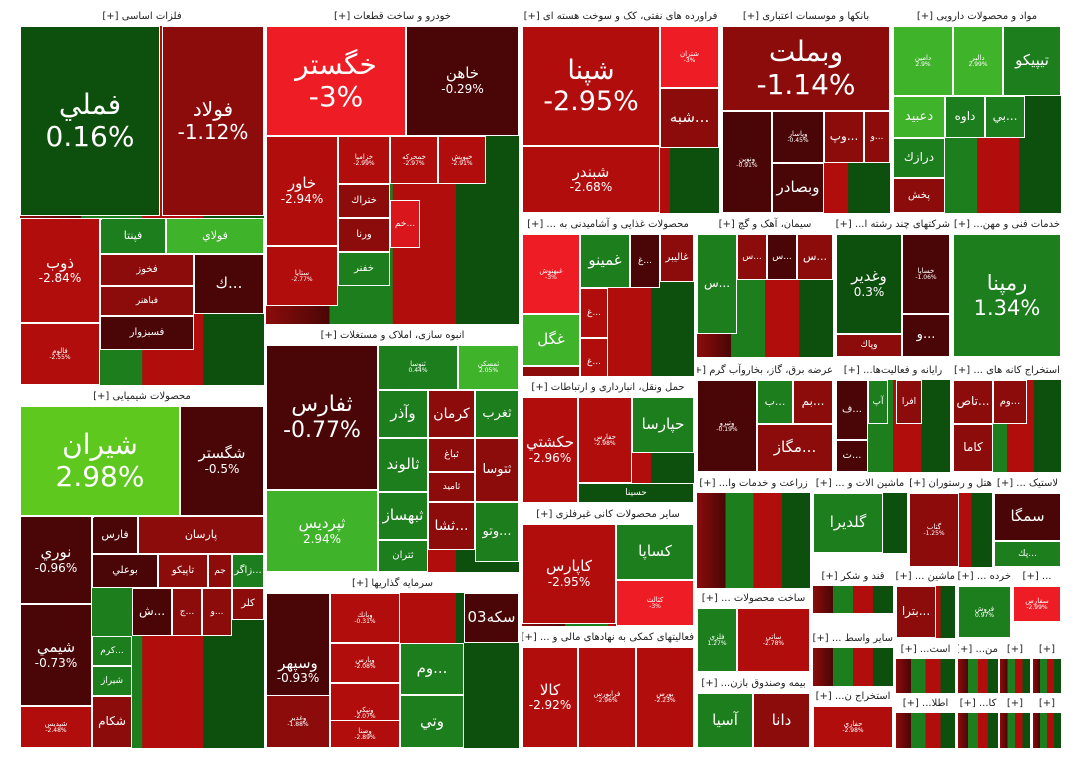  Describe the element at coordinates (608, 514) in the screenshot. I see `sector-title: سایر محصولات کانی غیرفلزی [+]` at that location.